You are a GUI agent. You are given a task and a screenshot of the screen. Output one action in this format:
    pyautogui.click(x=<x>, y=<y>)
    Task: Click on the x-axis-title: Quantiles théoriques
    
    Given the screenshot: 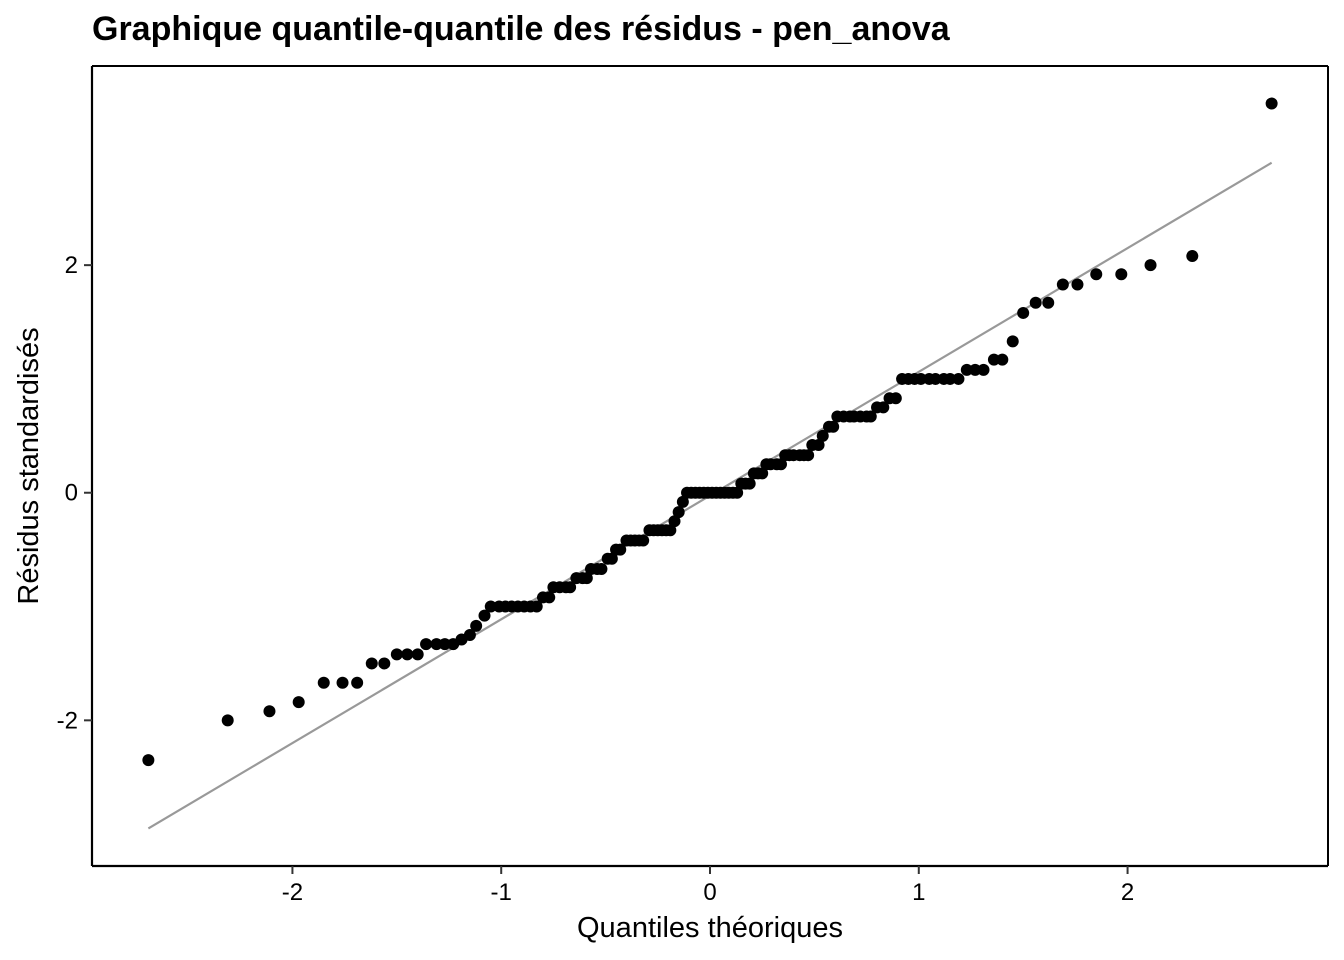 What is the action you would take?
    pyautogui.click(x=710, y=928)
    